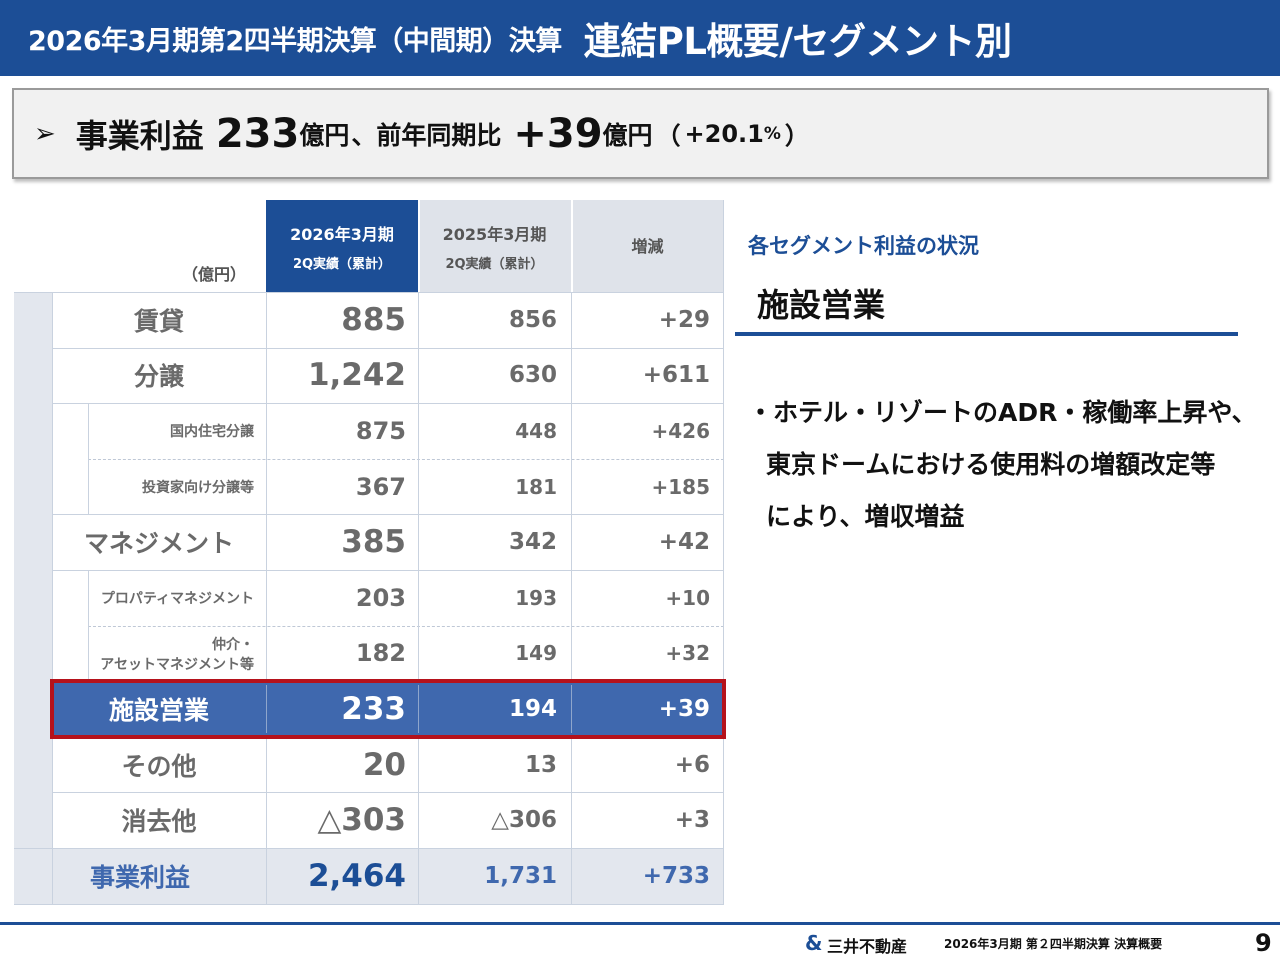  I want to click on row-label: 投資家向け分譲等, so click(198, 487).